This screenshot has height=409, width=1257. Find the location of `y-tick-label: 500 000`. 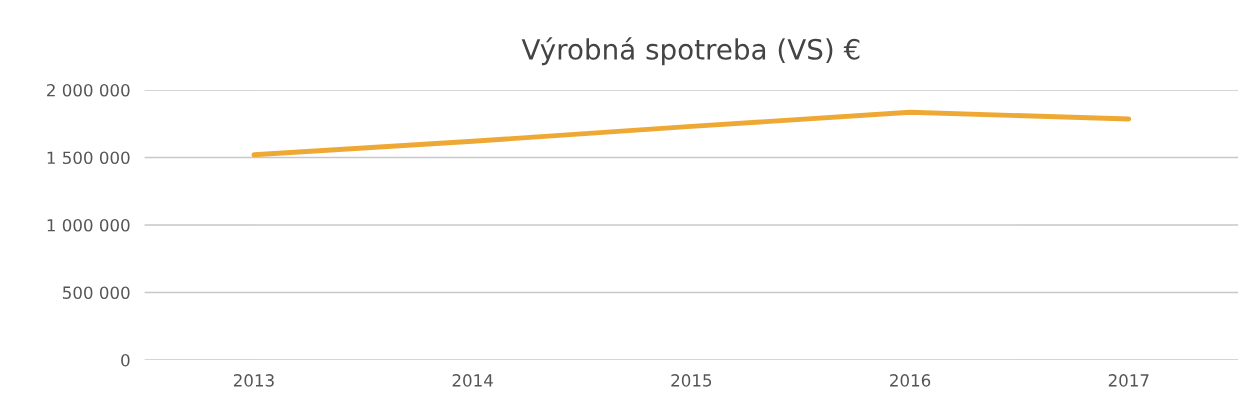

y-tick-label: 500 000 is located at coordinates (96, 292).